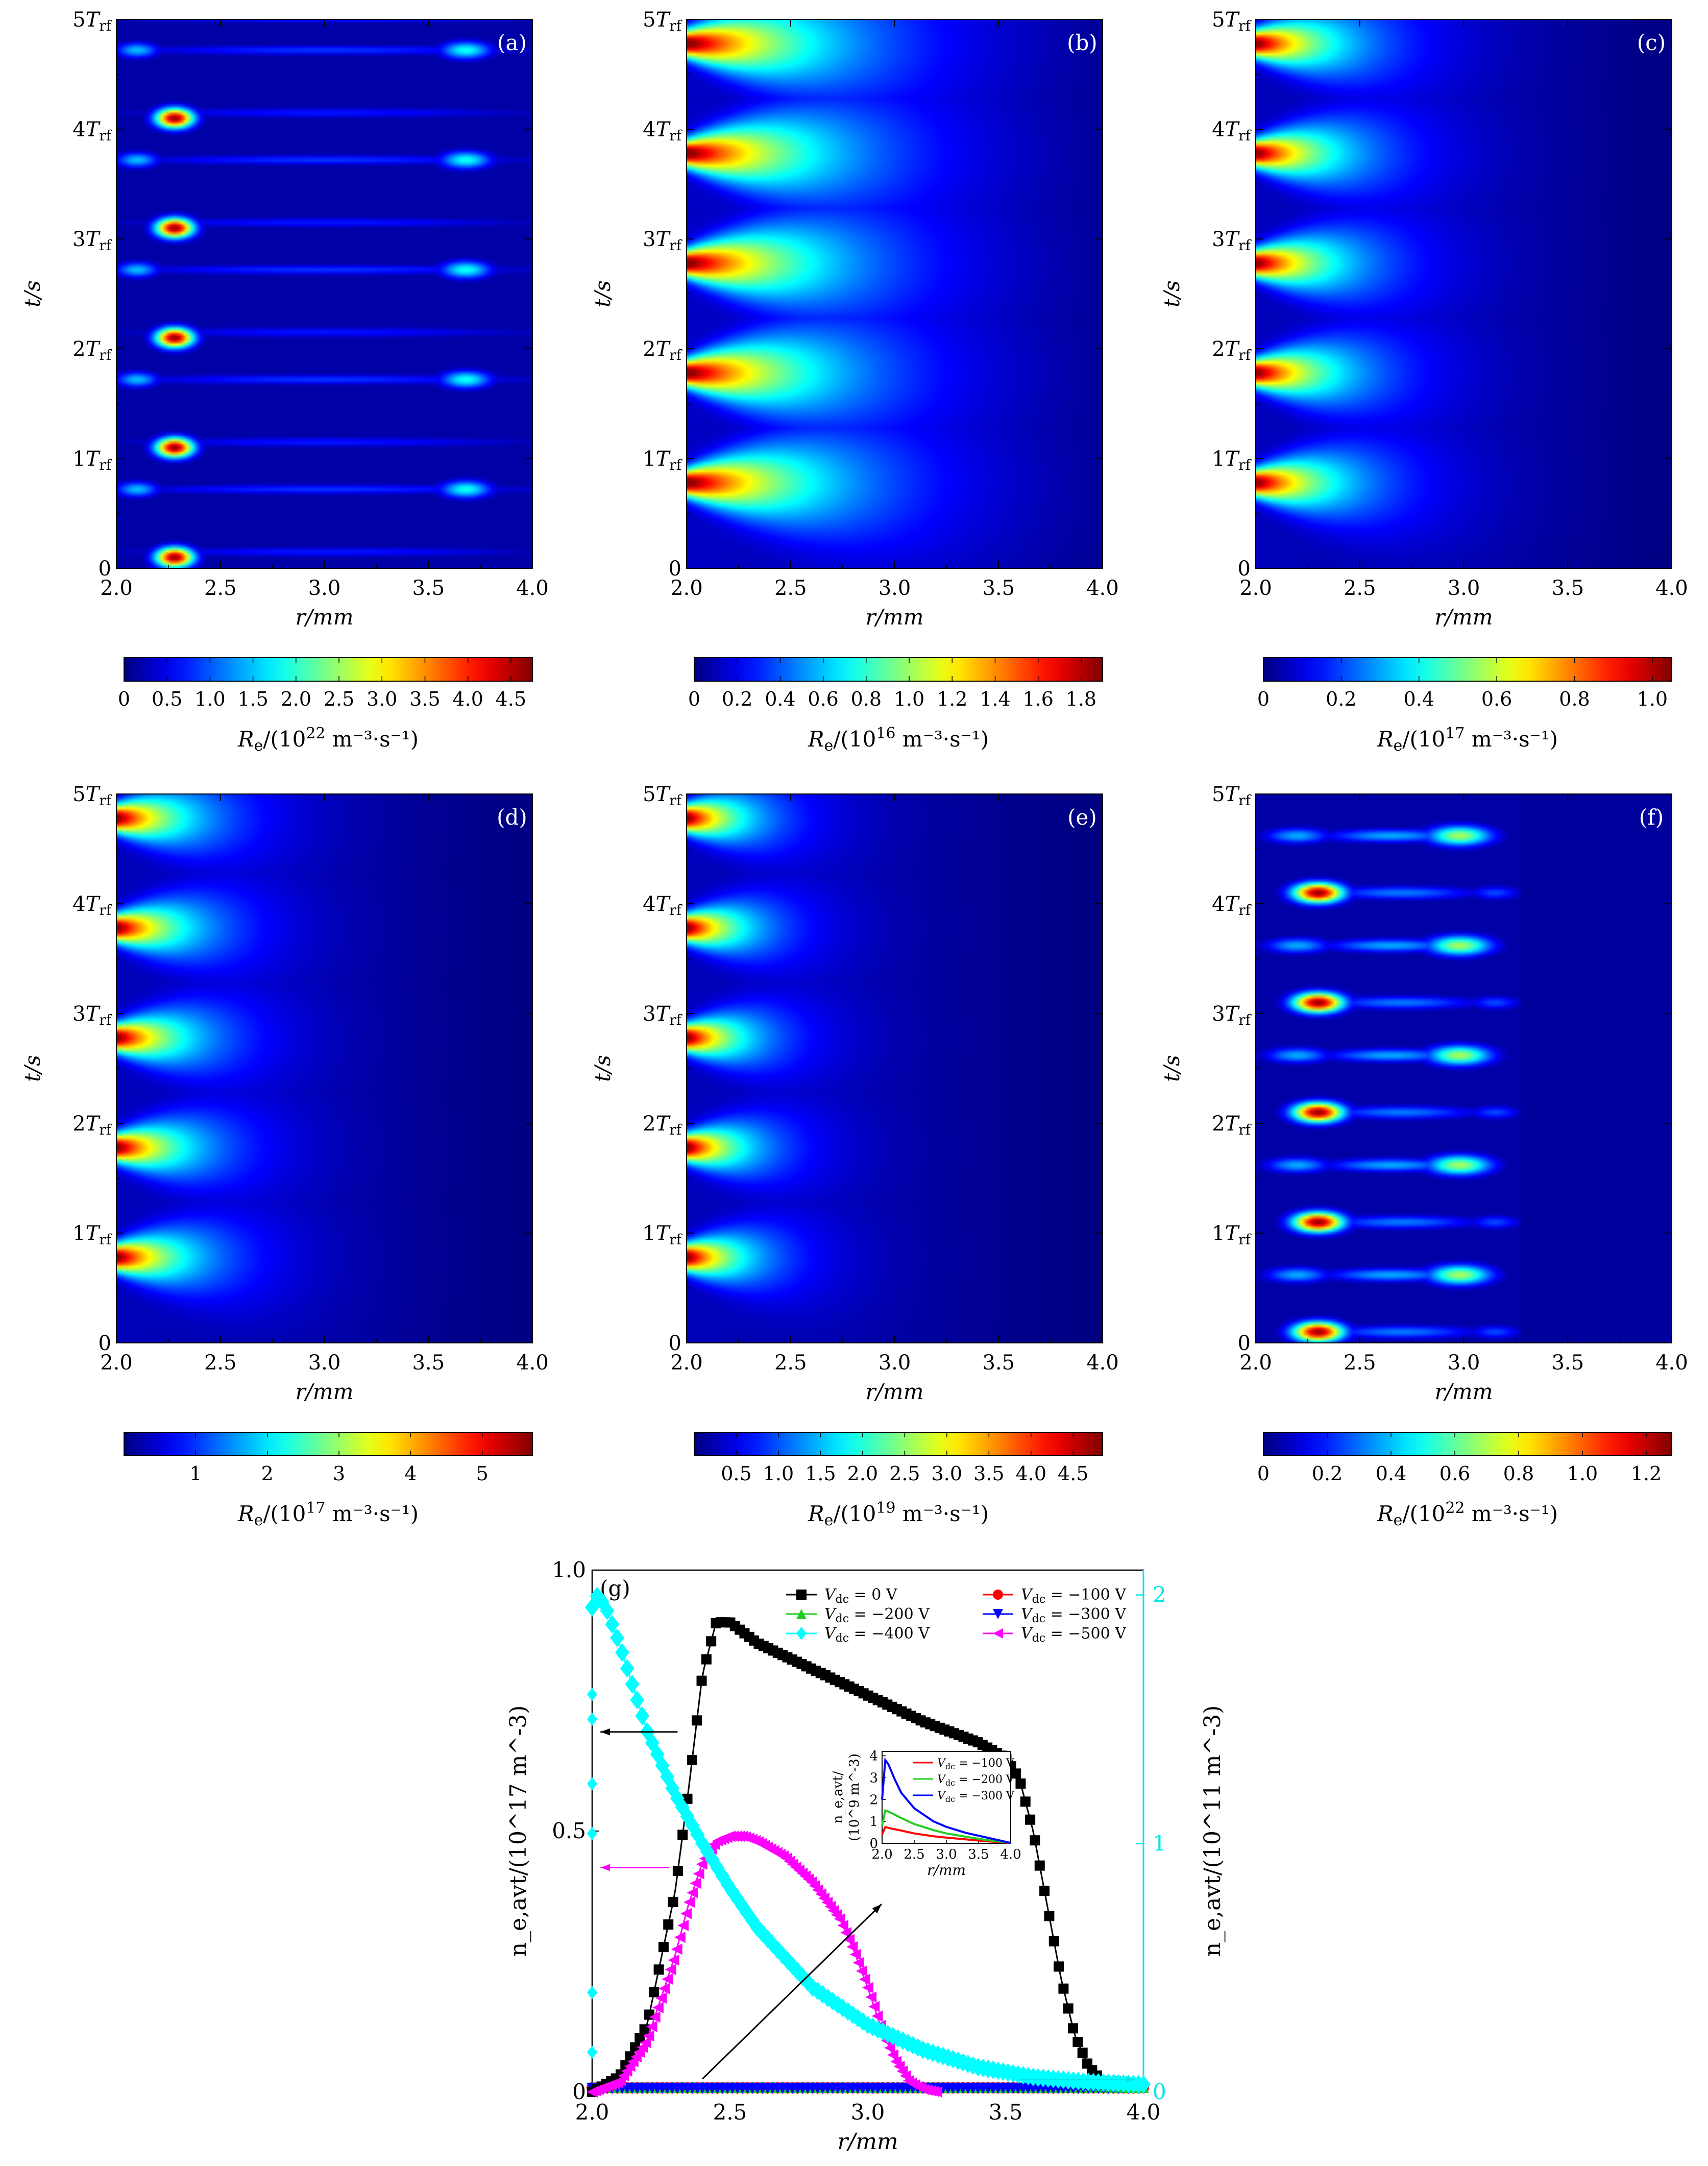 Image resolution: width=1708 pixels, height=2166 pixels. What do you see at coordinates (895, 588) in the screenshot?
I see `x-tick-label: 3.0` at bounding box center [895, 588].